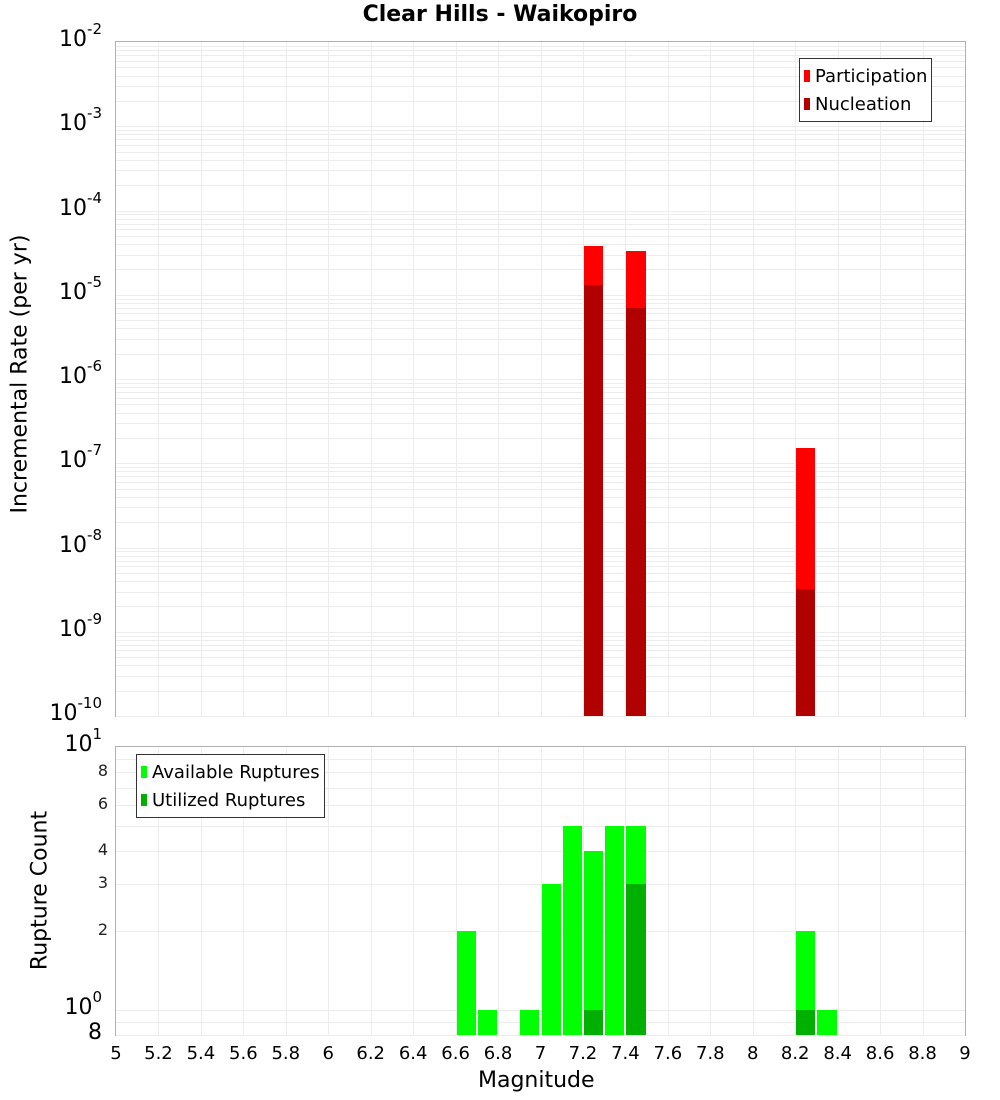 The width and height of the screenshot is (1000, 1100). I want to click on legend-nucleation: Nucleation, so click(865, 104).